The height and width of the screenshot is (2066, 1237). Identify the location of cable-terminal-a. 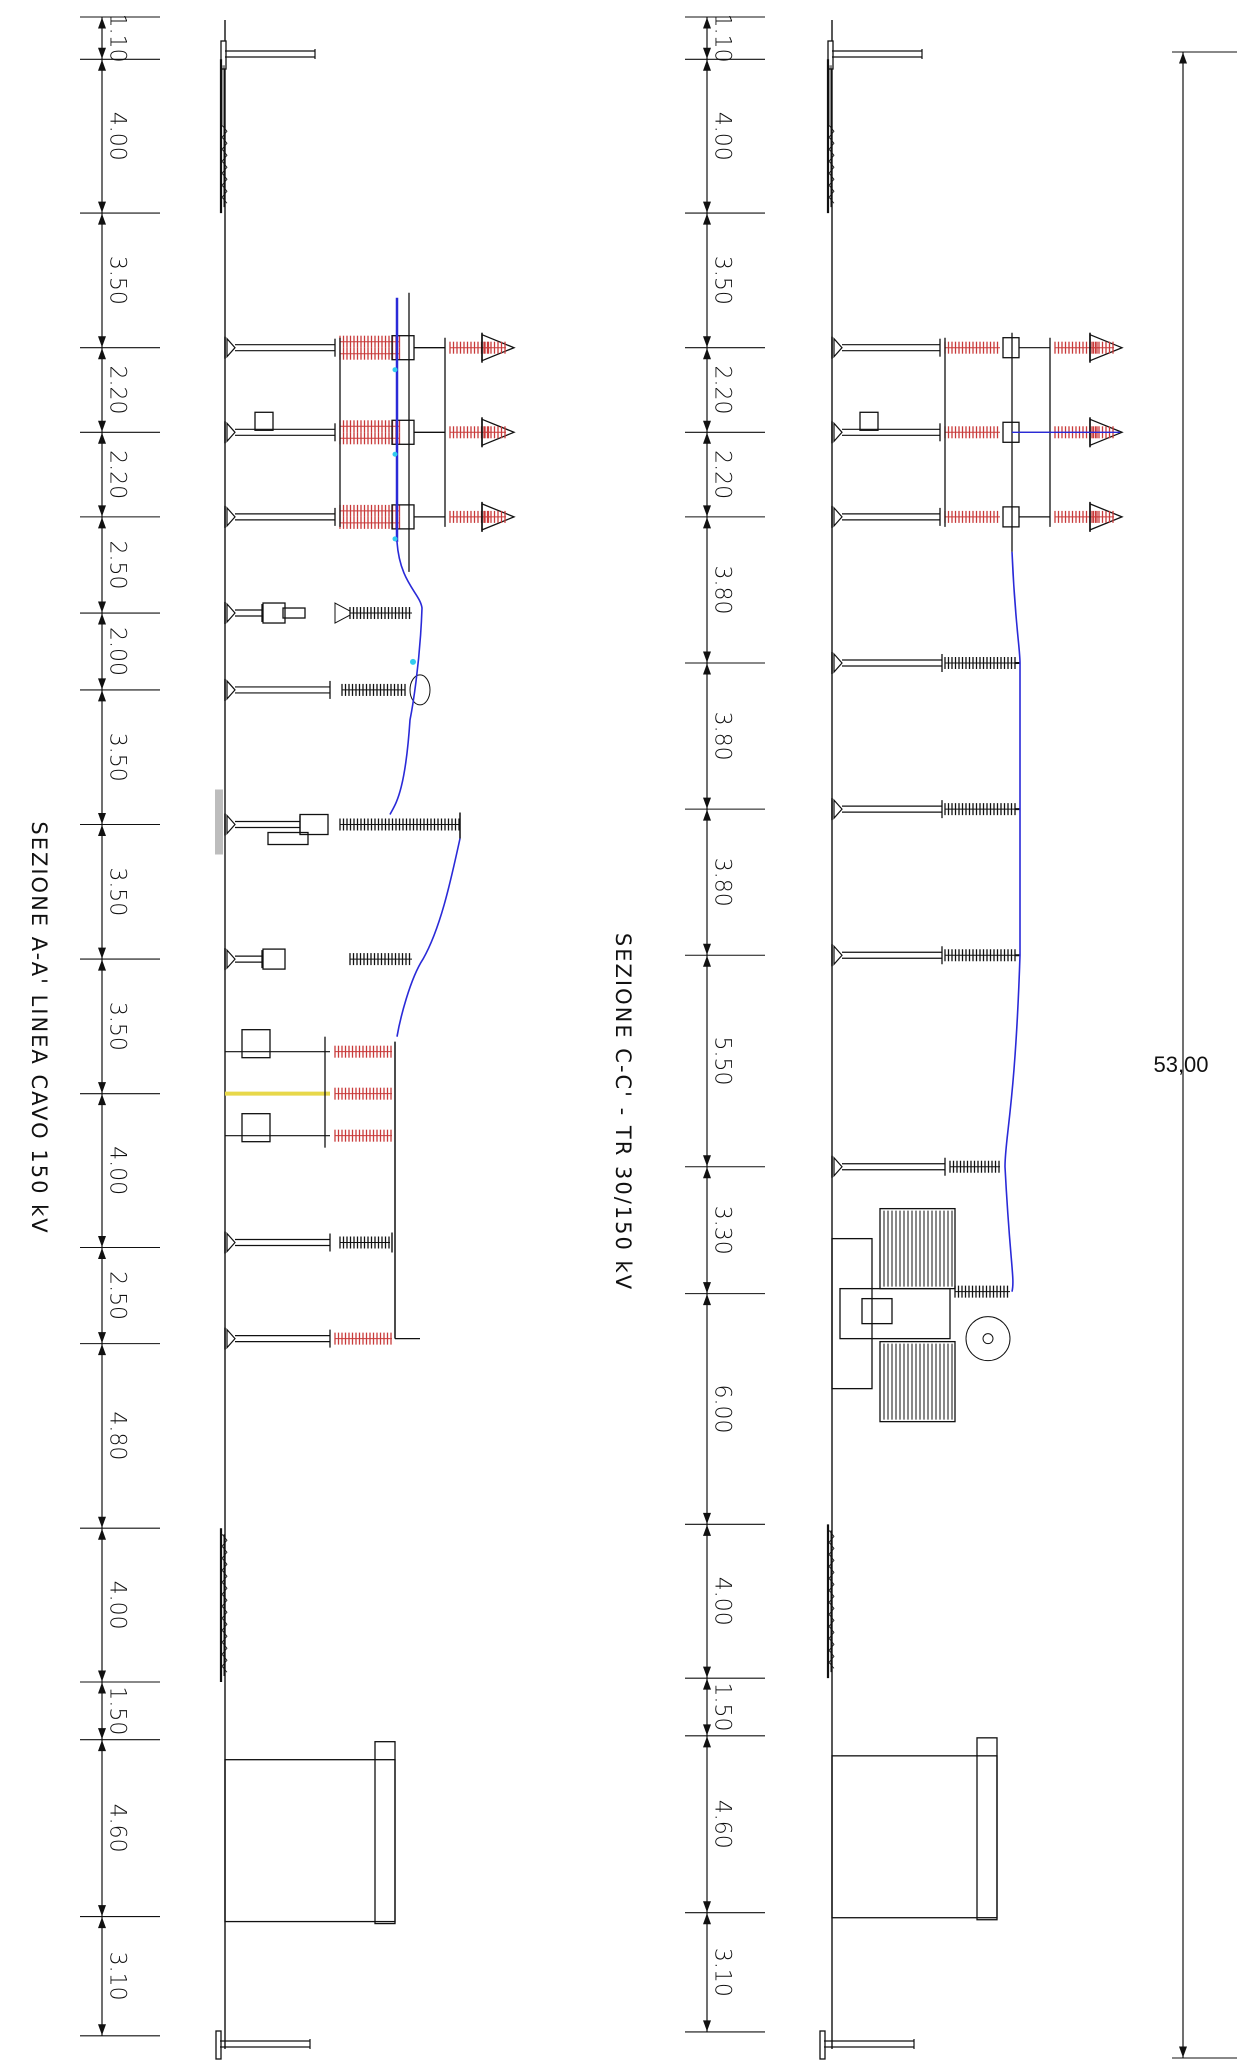
(338, 822).